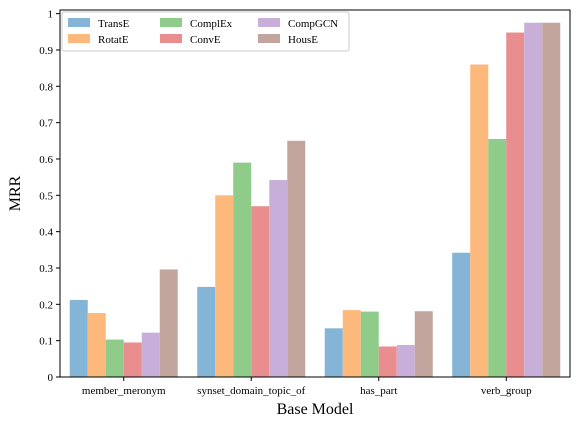 The height and width of the screenshot is (427, 581). I want to click on y-tick-label: 0.5, so click(46, 196).